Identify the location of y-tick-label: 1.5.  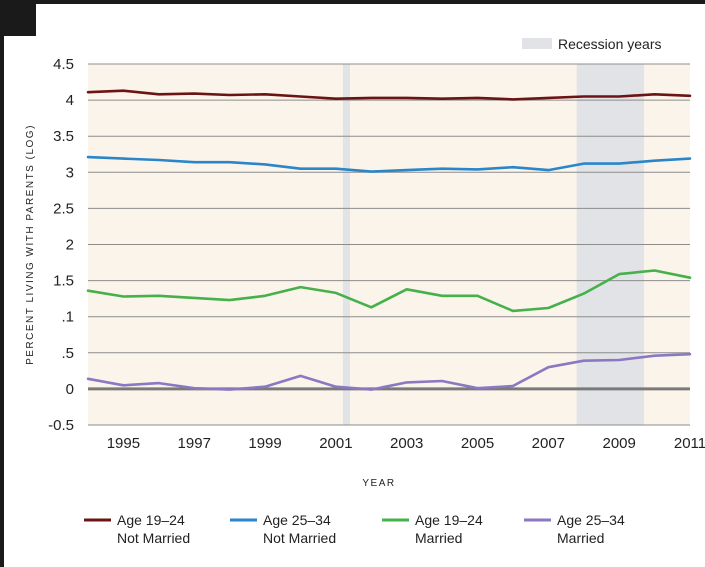
(63, 281).